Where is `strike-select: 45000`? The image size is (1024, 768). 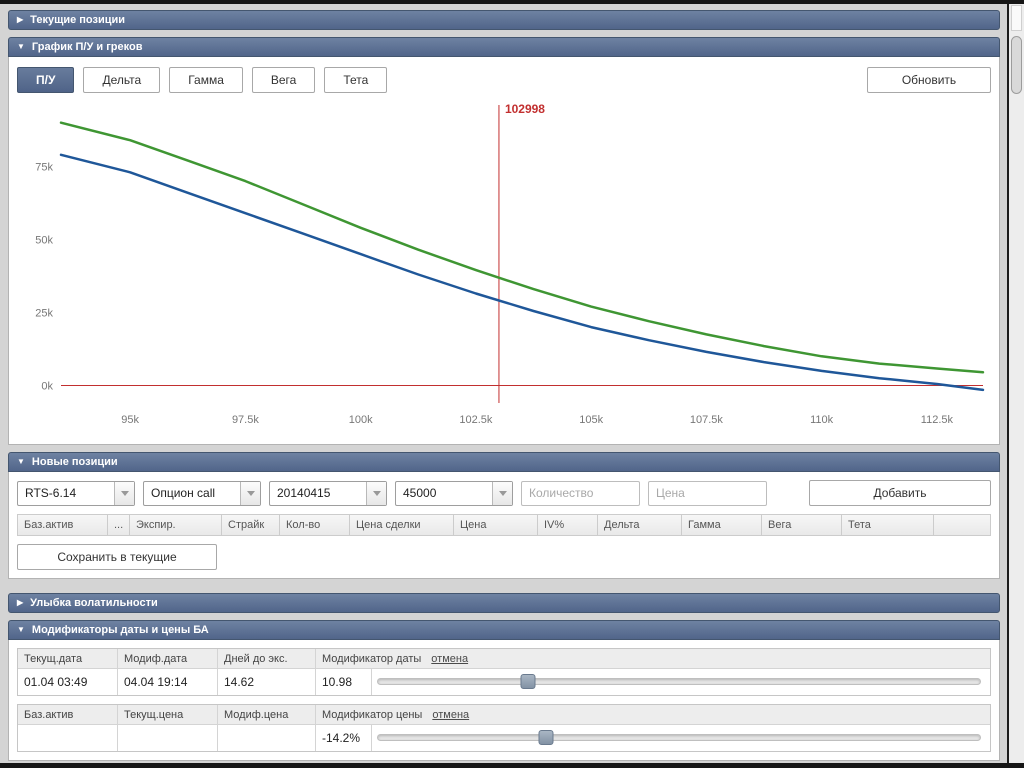
strike-select: 45000 is located at coordinates (454, 493).